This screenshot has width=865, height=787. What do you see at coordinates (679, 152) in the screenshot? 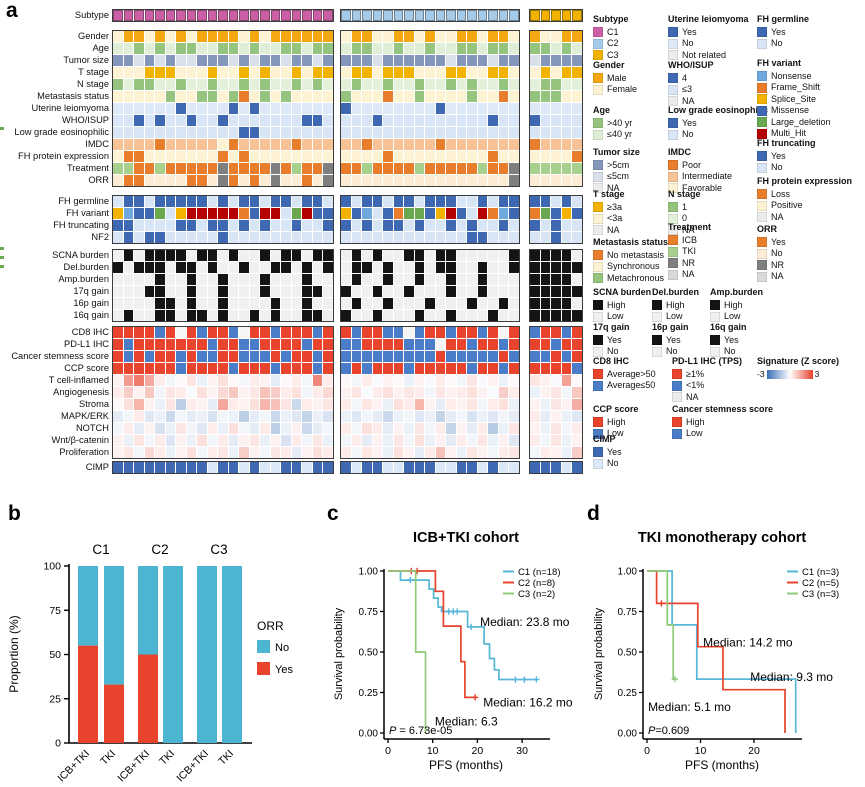
I see `legend-title: IMDC` at bounding box center [679, 152].